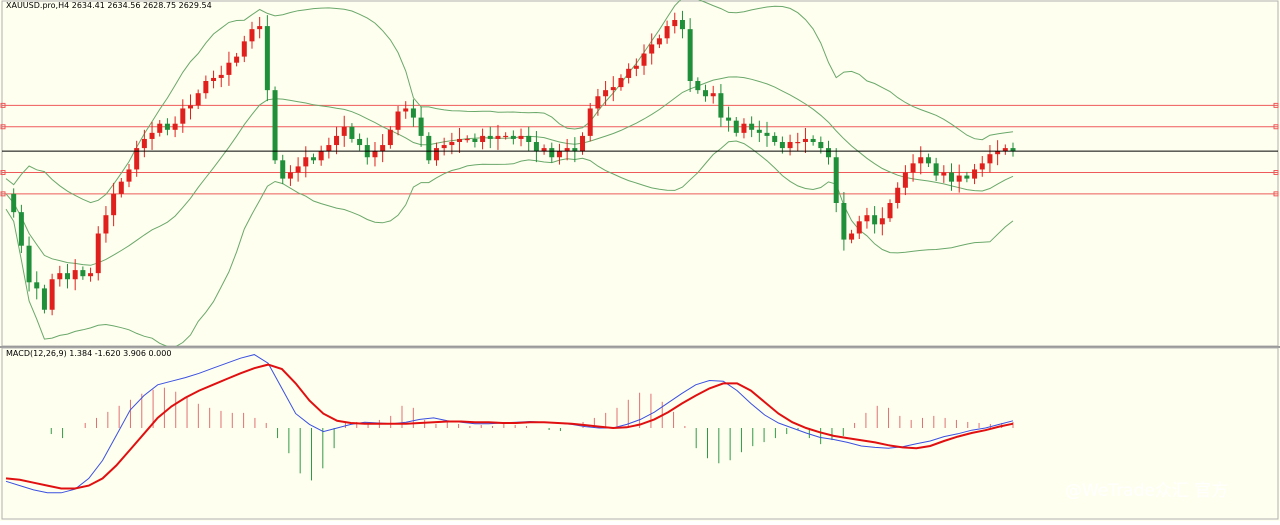 The width and height of the screenshot is (1280, 525). I want to click on watermark-text: @WeTrade众汇 官方, so click(1146, 491).